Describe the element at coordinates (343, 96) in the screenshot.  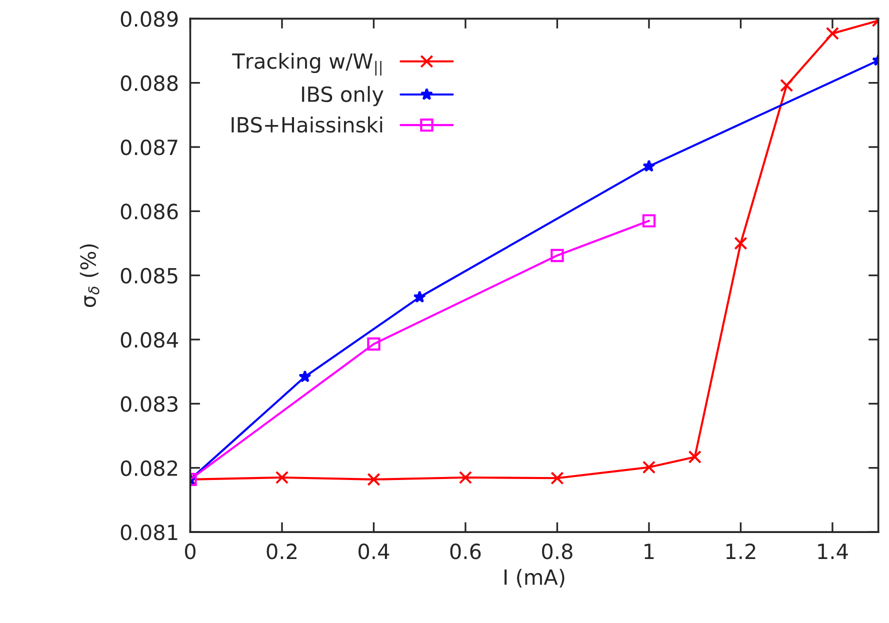
I see `legend-label: IBS only` at that location.